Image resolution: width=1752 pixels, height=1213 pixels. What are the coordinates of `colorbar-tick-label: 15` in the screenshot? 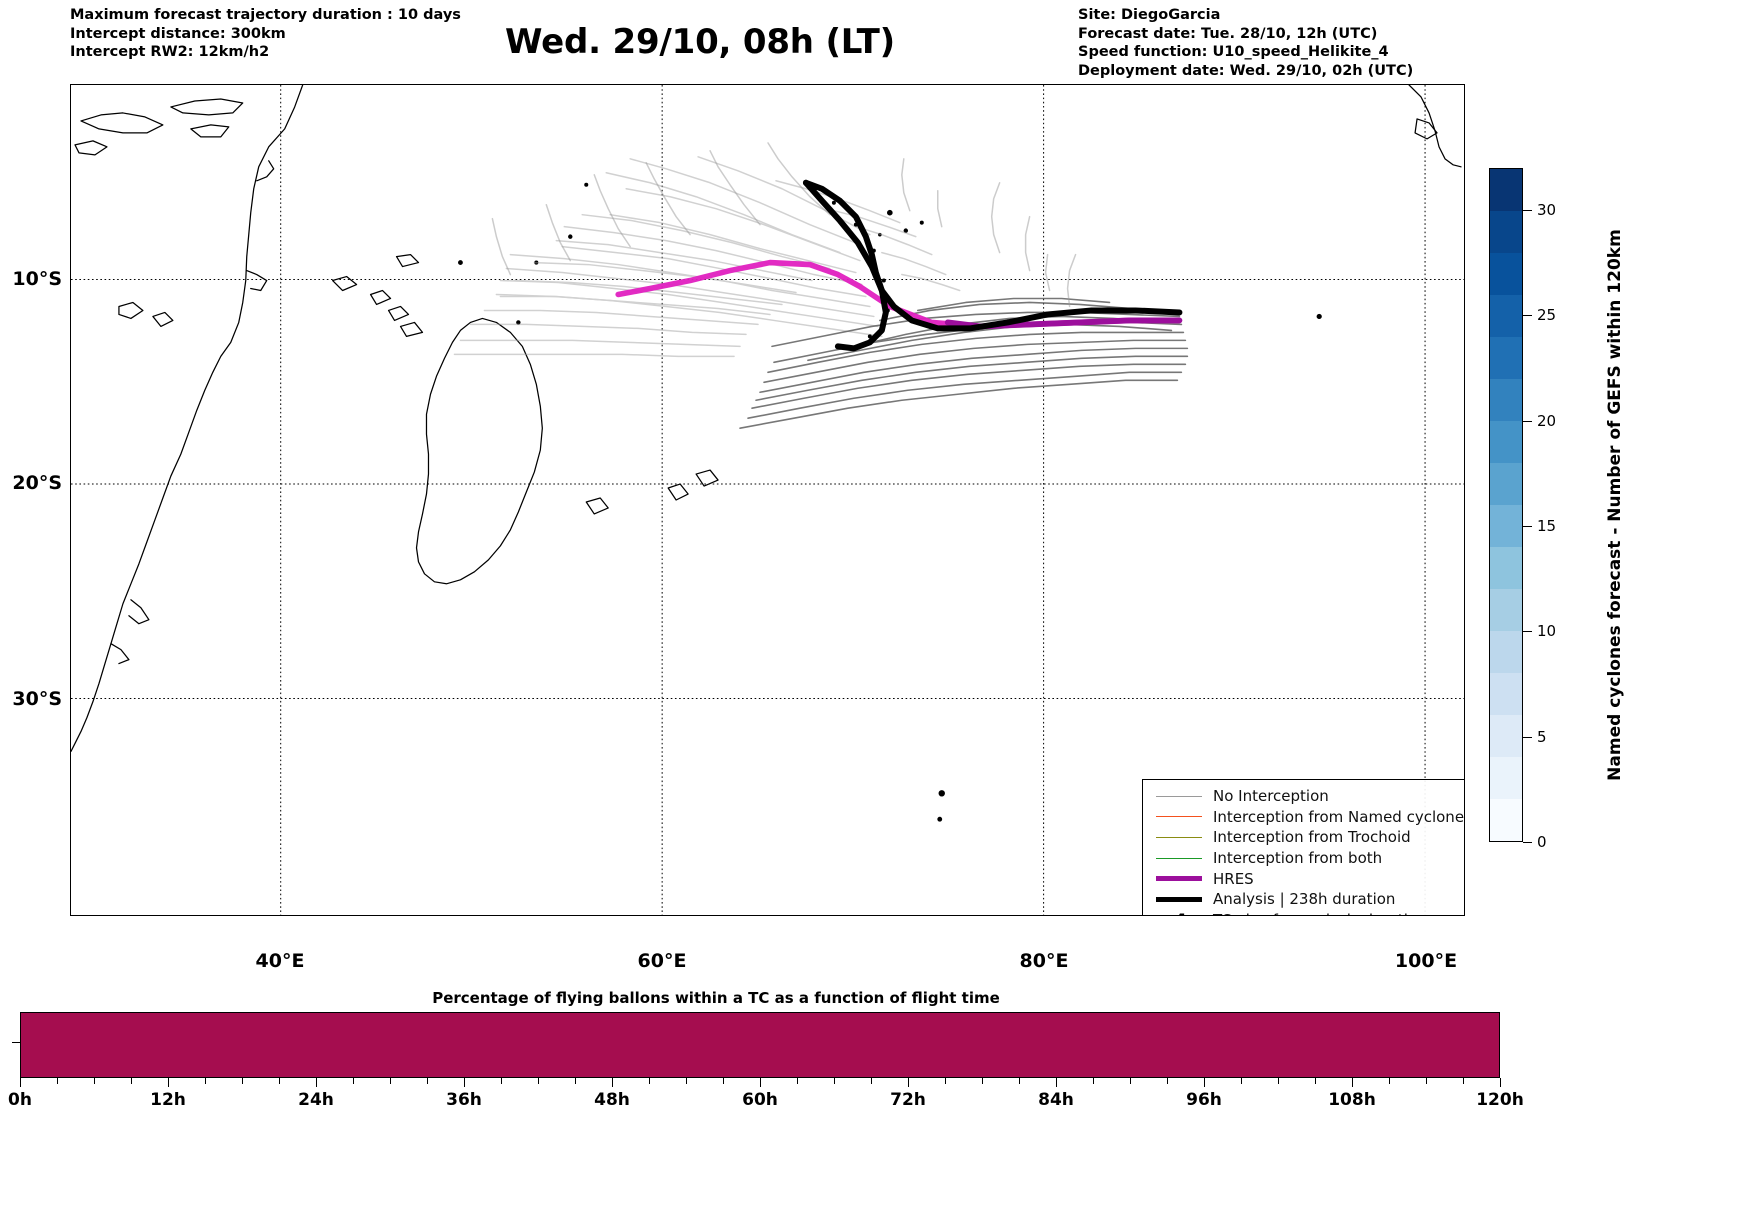 It's located at (1547, 526).